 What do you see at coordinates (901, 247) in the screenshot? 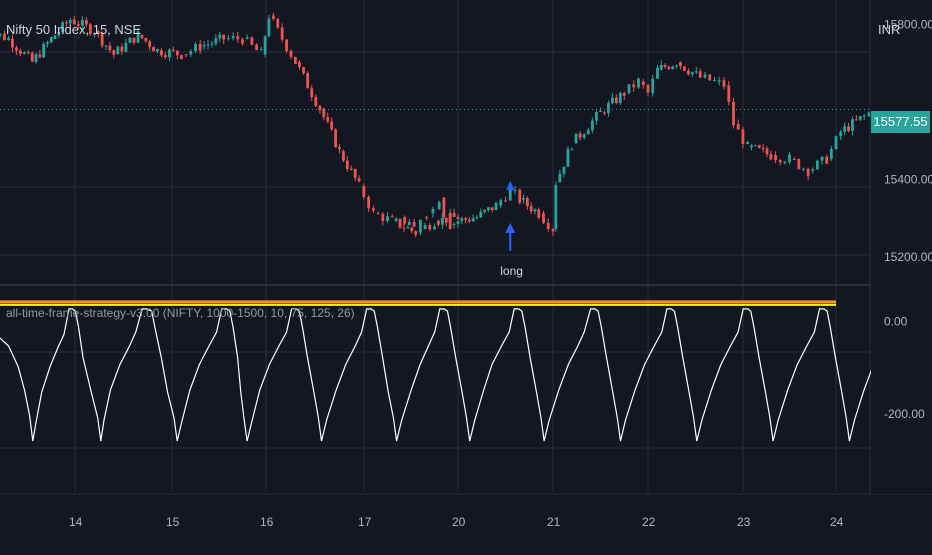
I see `price-axis-bg` at bounding box center [901, 247].